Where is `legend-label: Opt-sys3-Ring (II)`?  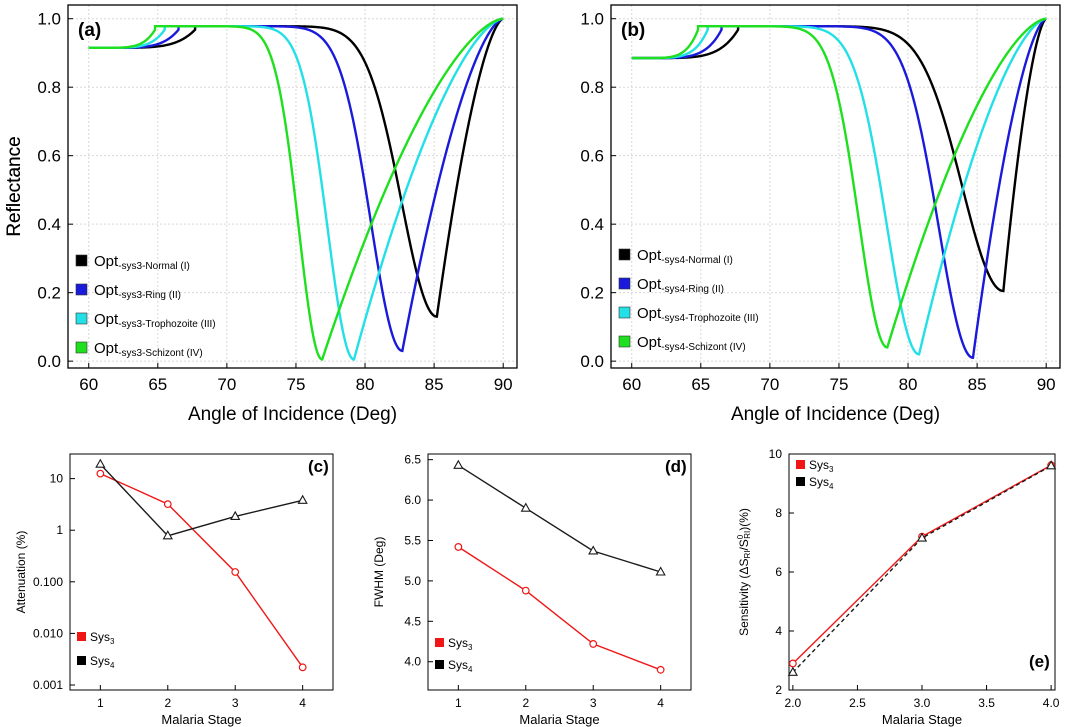
legend-label: Opt-sys3-Ring (II) is located at coordinates (137, 291).